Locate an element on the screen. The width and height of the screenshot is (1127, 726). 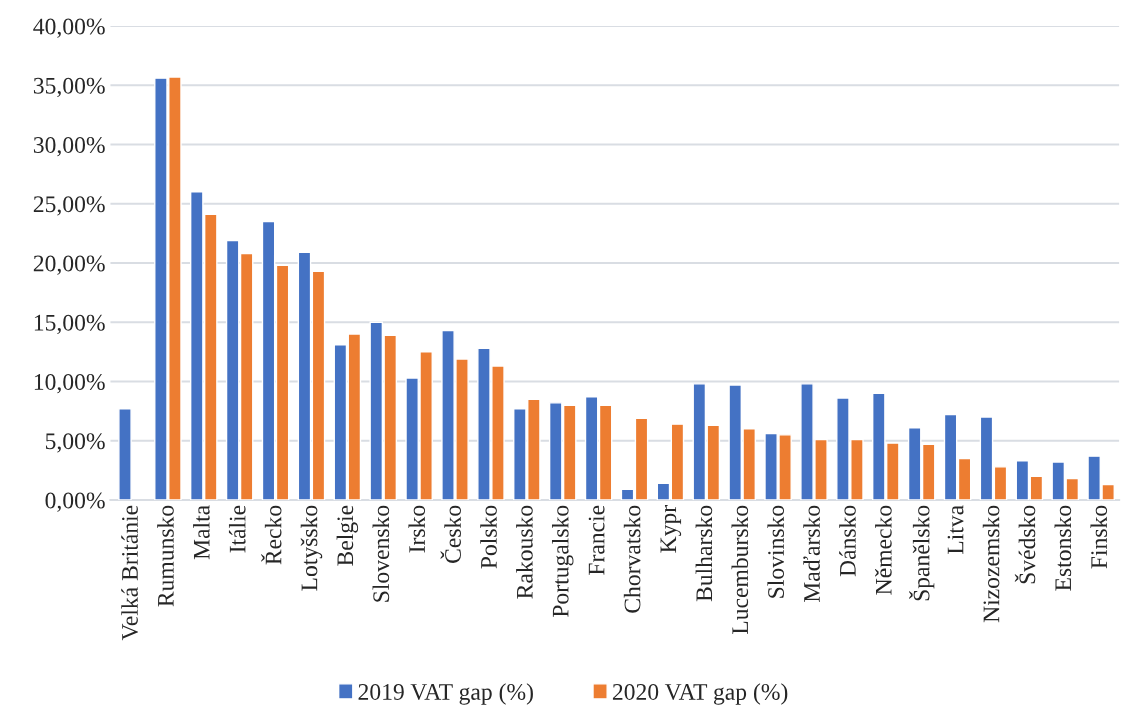
y-tick-label: 15,00% is located at coordinates (69, 324).